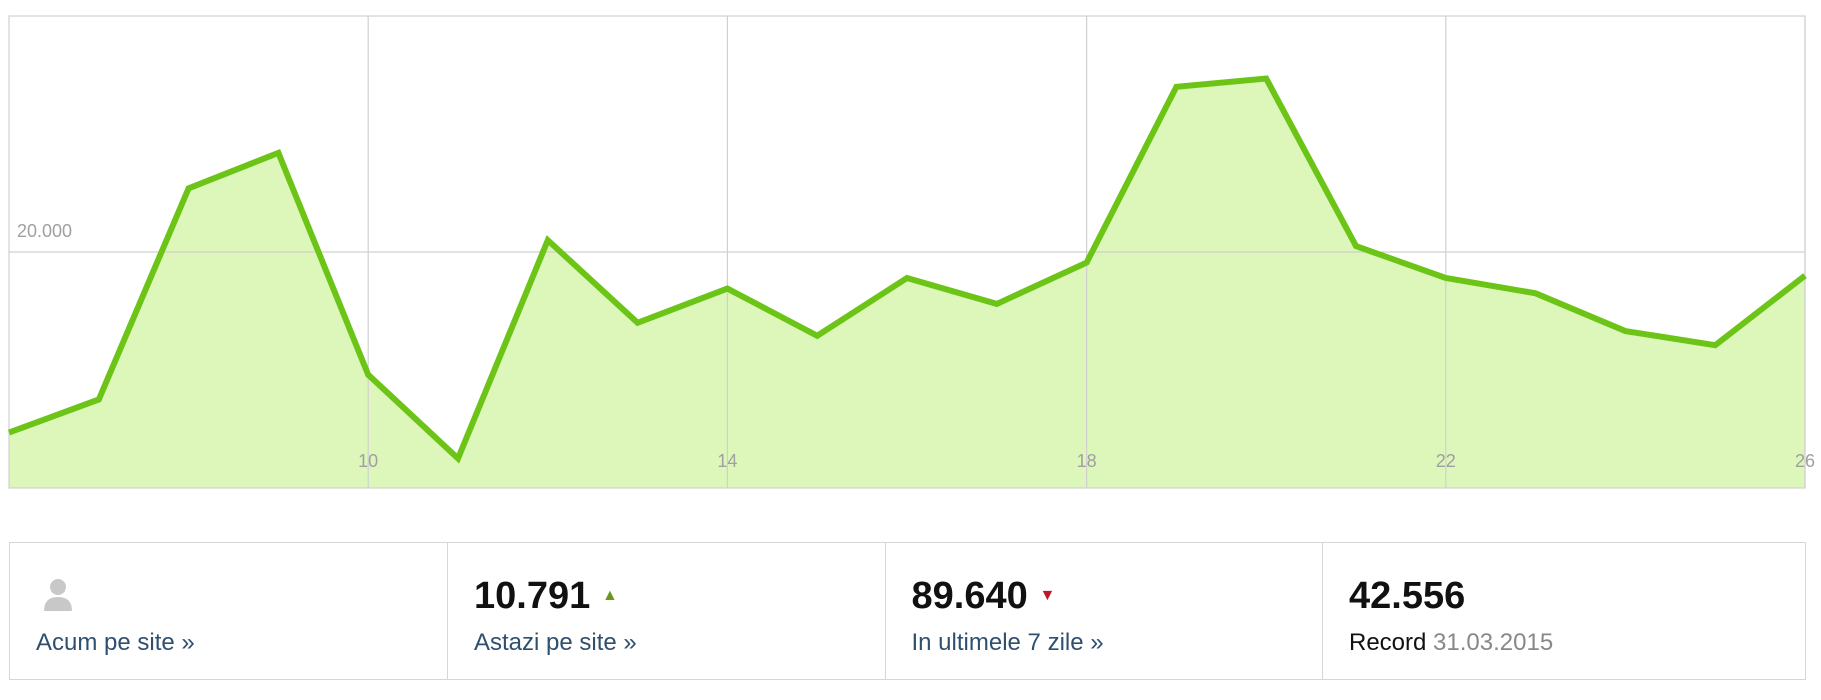 Image resolution: width=1821 pixels, height=700 pixels. Describe the element at coordinates (368, 461) in the screenshot. I see `x-tick-label: 10` at that location.